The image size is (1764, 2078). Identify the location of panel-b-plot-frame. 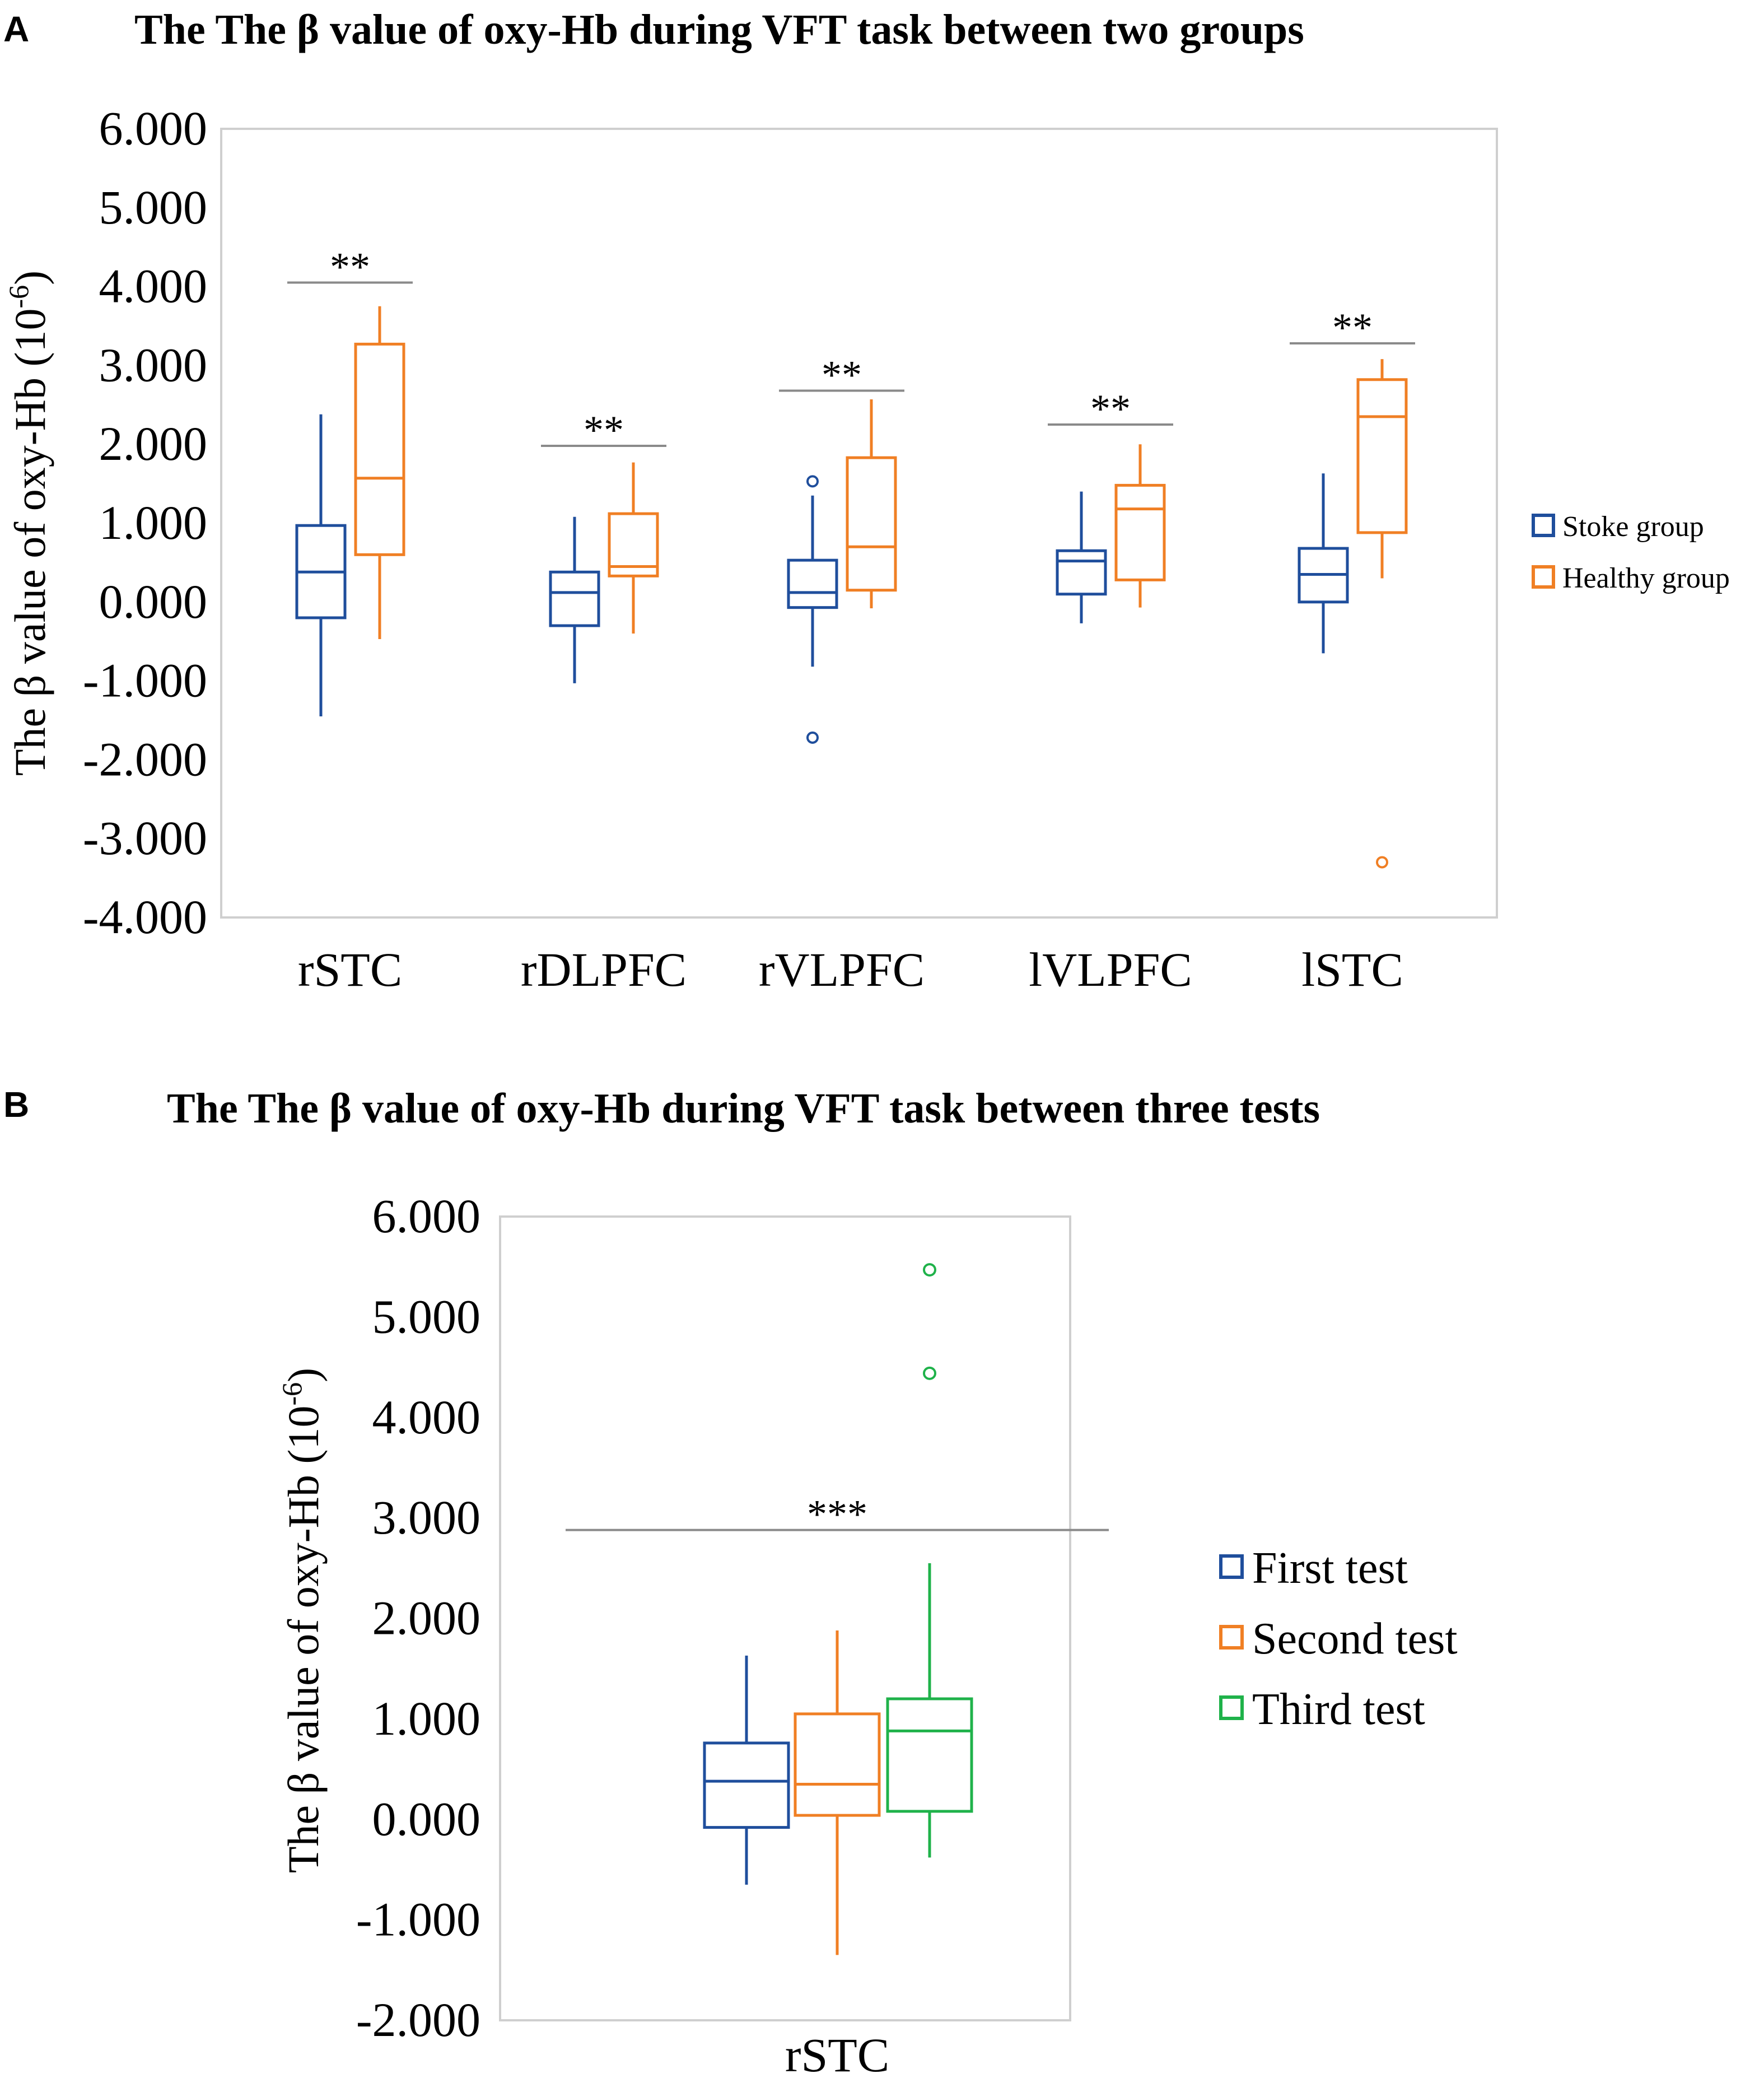
(785, 1618).